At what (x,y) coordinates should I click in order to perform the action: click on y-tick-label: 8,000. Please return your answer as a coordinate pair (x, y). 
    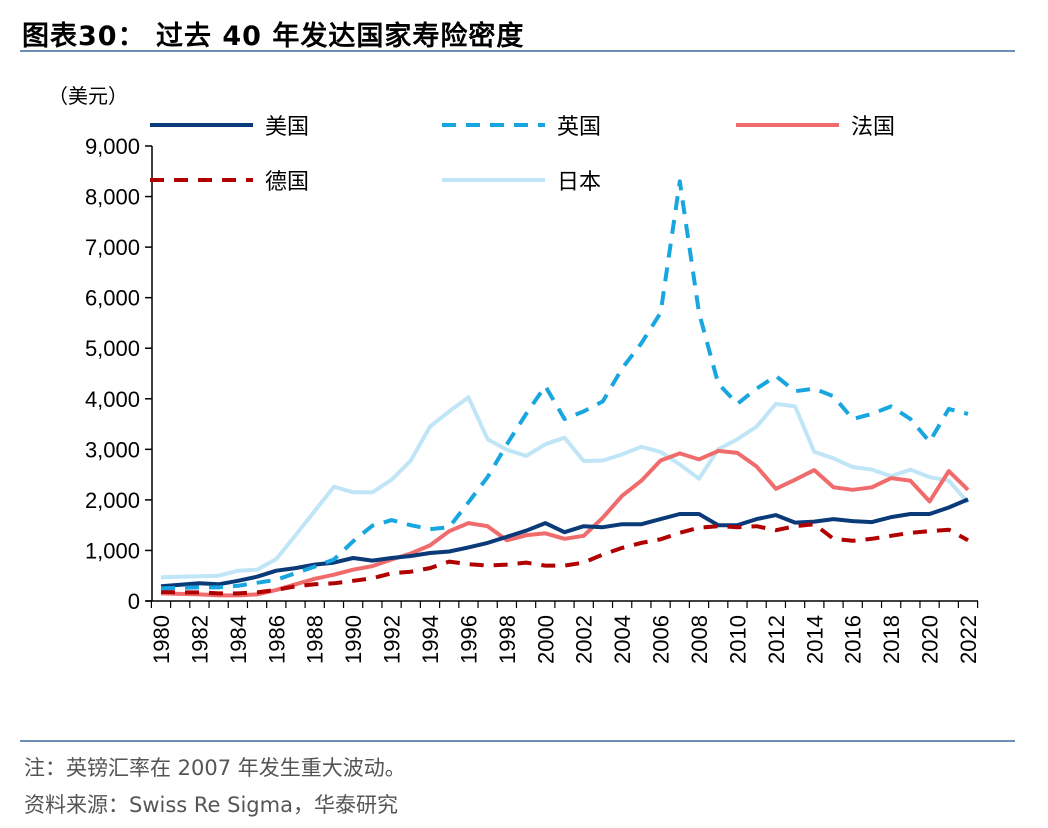
    Looking at the image, I should click on (112, 197).